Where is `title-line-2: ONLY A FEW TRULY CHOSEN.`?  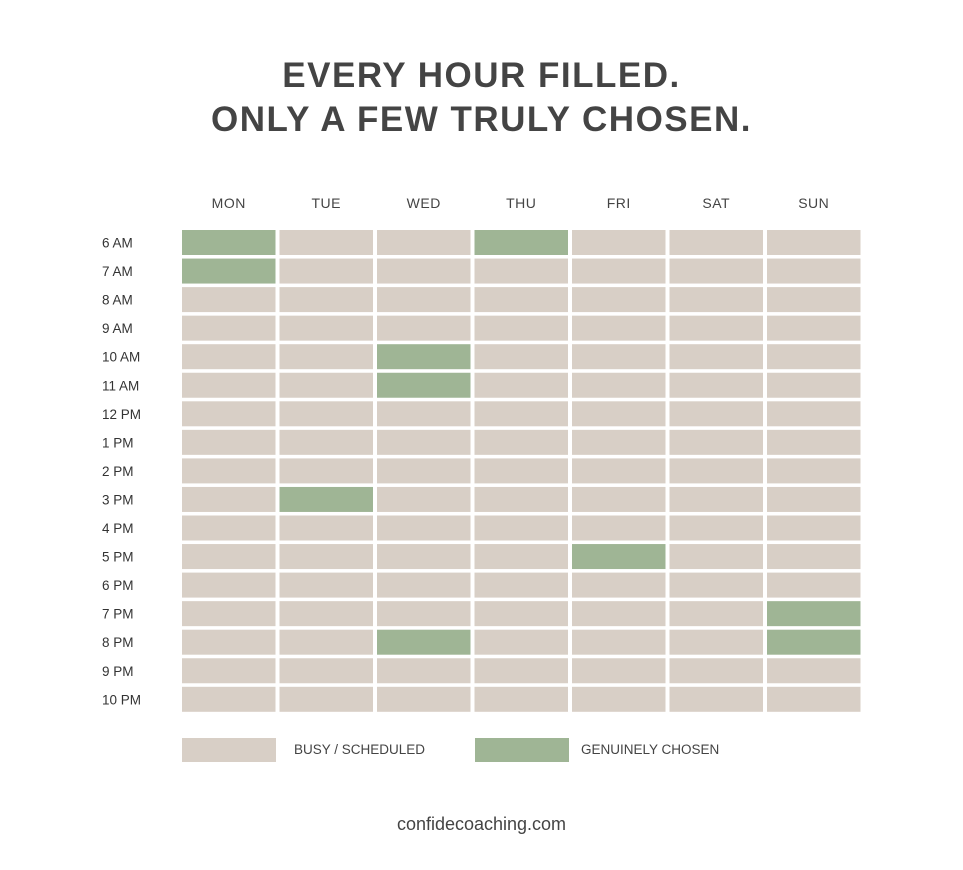 title-line-2: ONLY A FEW TRULY CHOSEN. is located at coordinates (481, 119).